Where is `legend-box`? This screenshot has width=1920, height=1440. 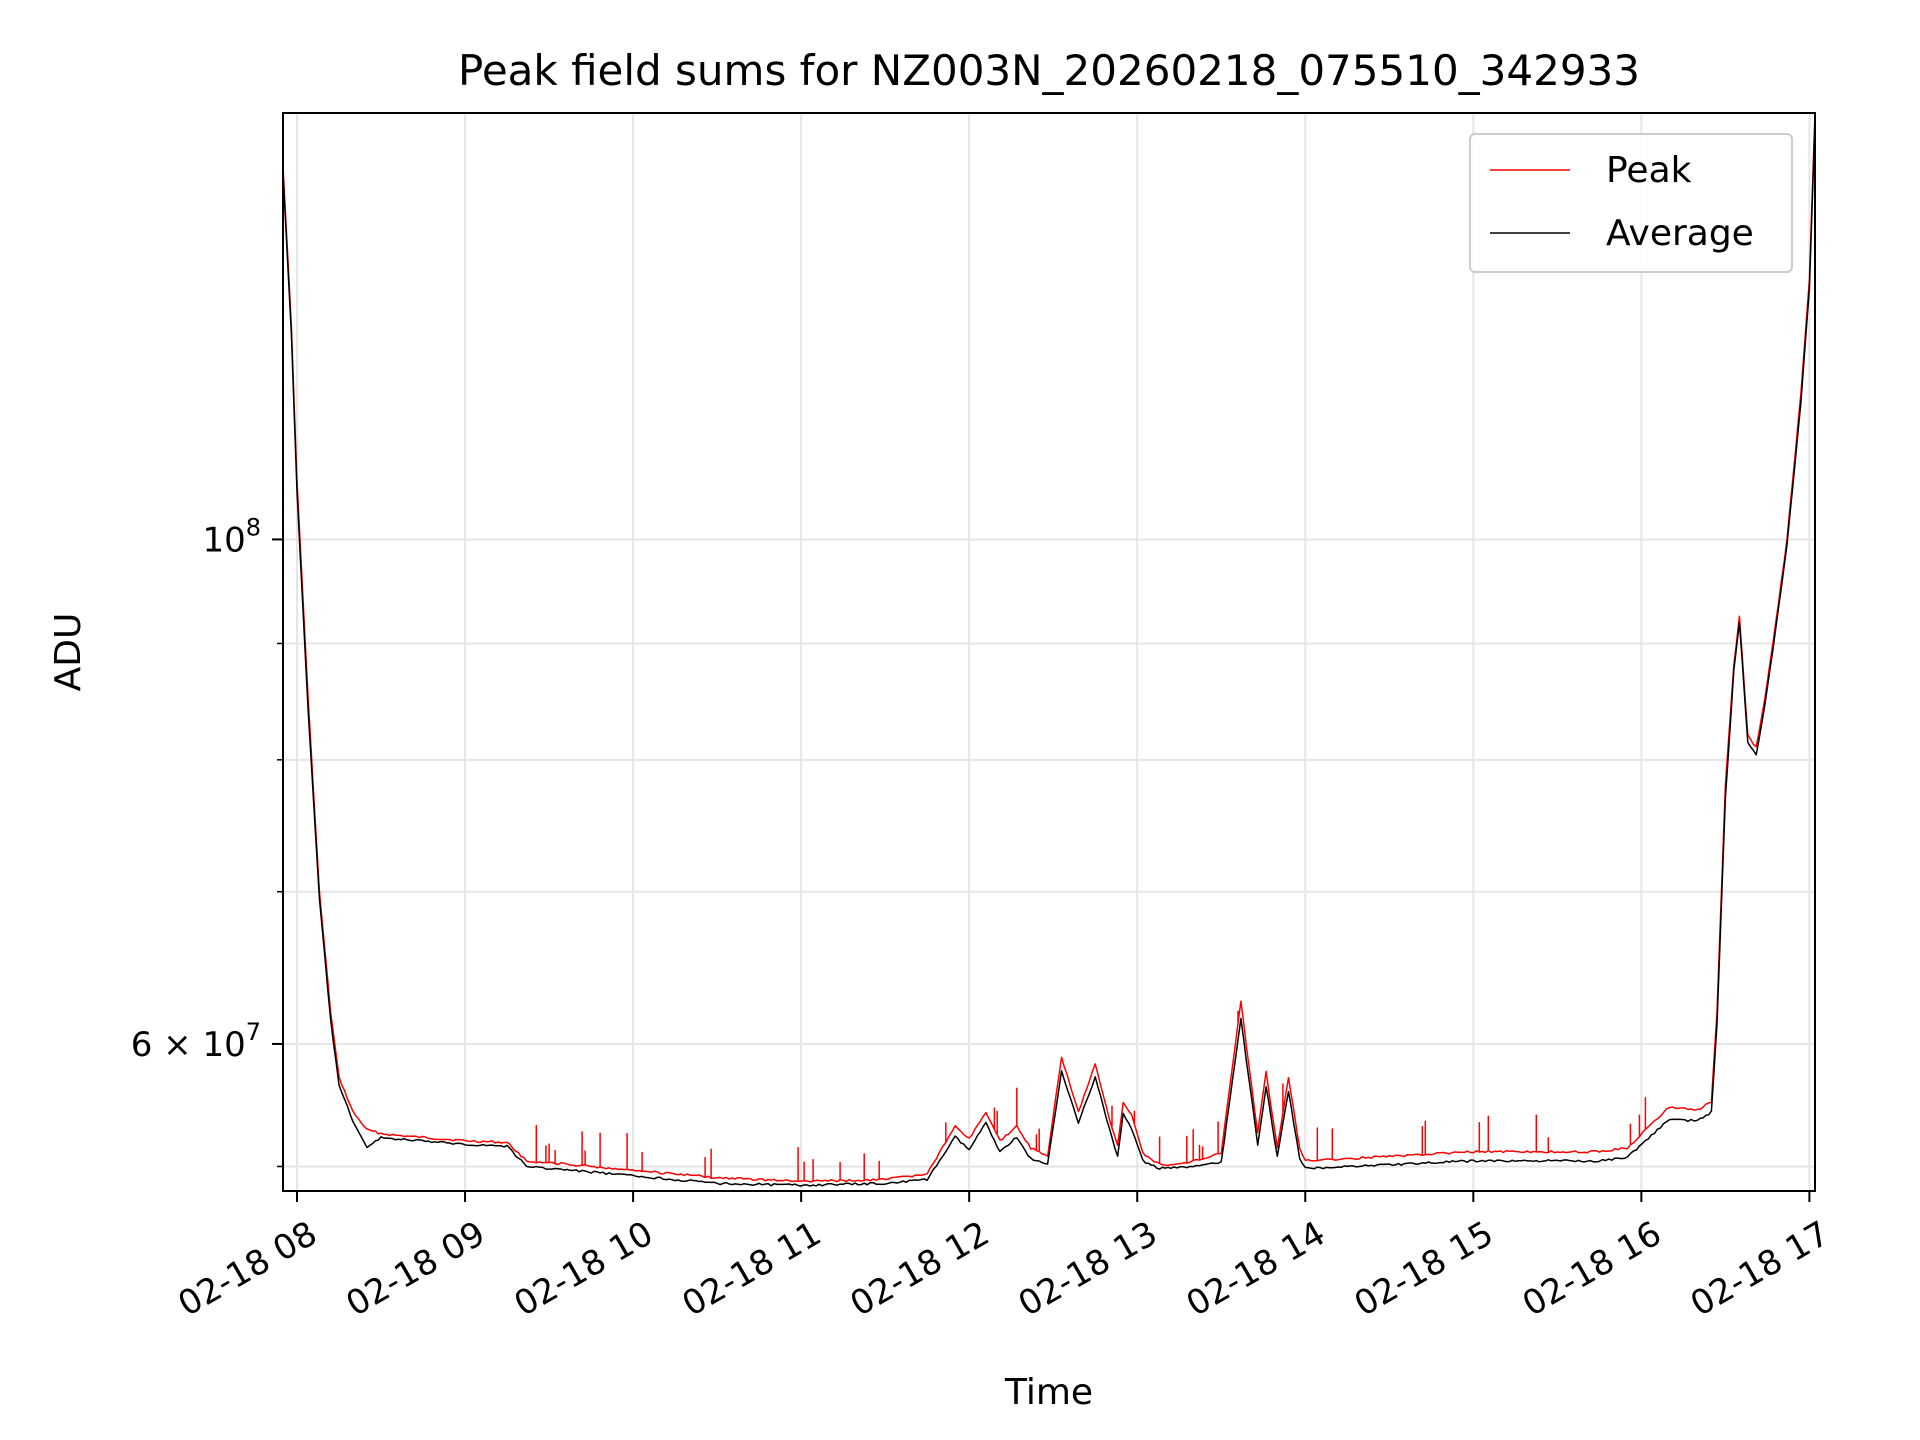
legend-box is located at coordinates (1631, 203).